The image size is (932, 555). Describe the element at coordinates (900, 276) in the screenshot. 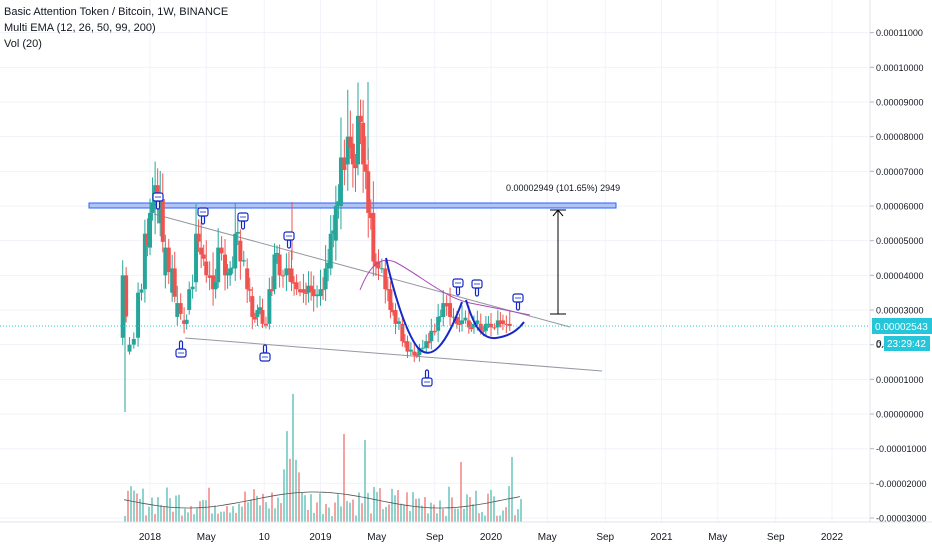

I see `y-tick-label: 0.00004000` at that location.